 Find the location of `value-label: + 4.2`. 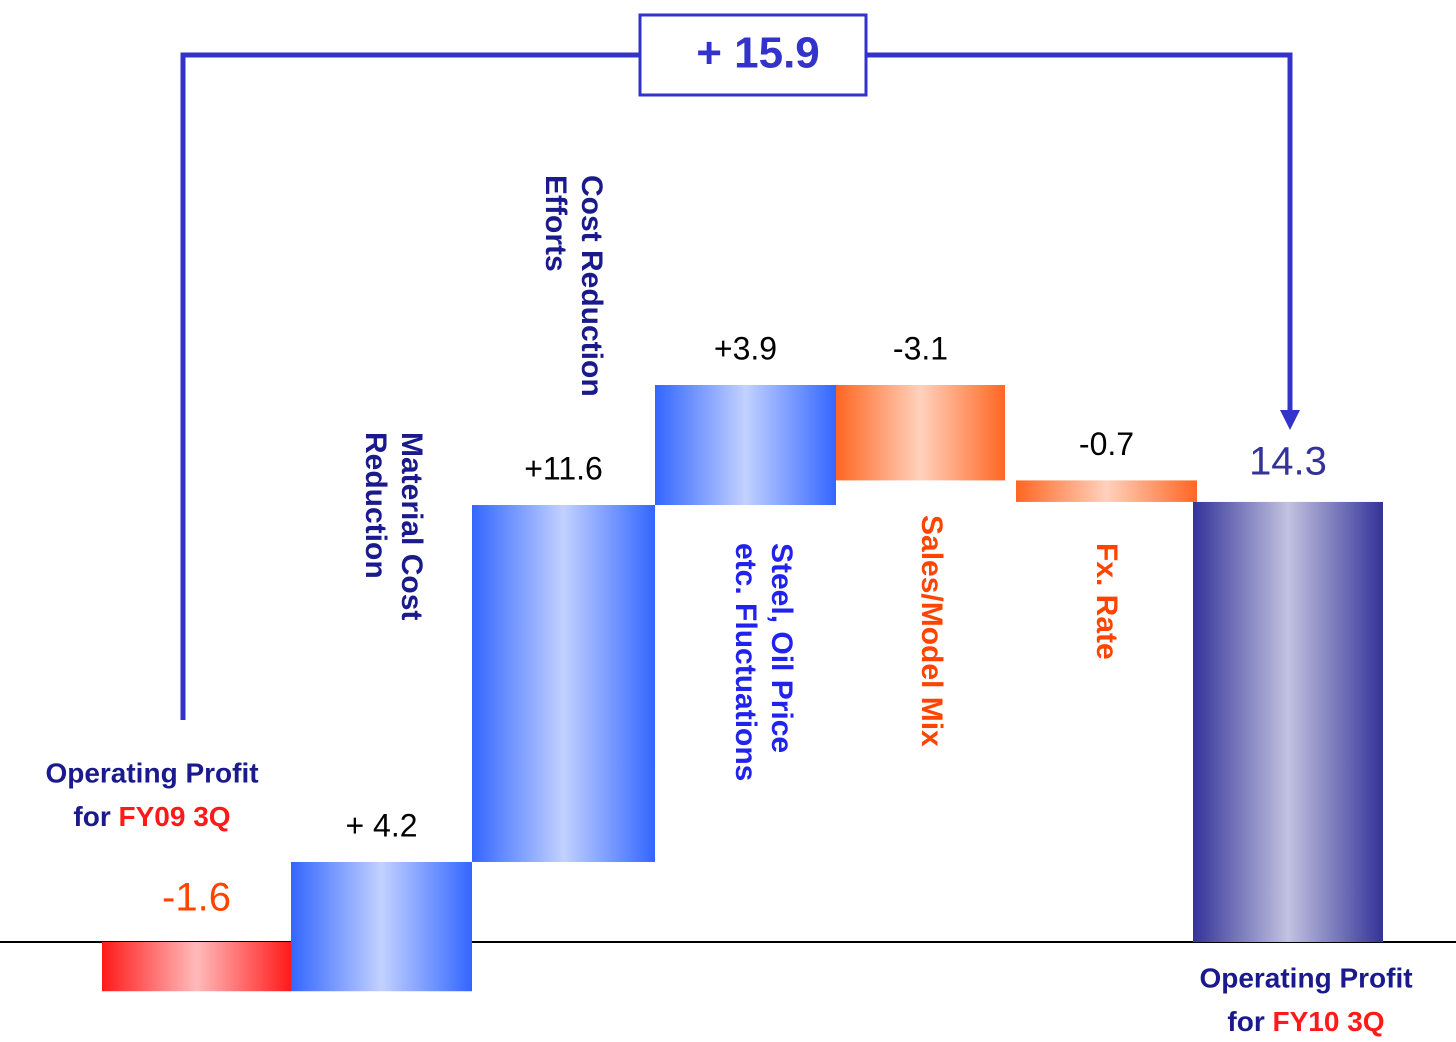

value-label: + 4.2 is located at coordinates (381, 825).